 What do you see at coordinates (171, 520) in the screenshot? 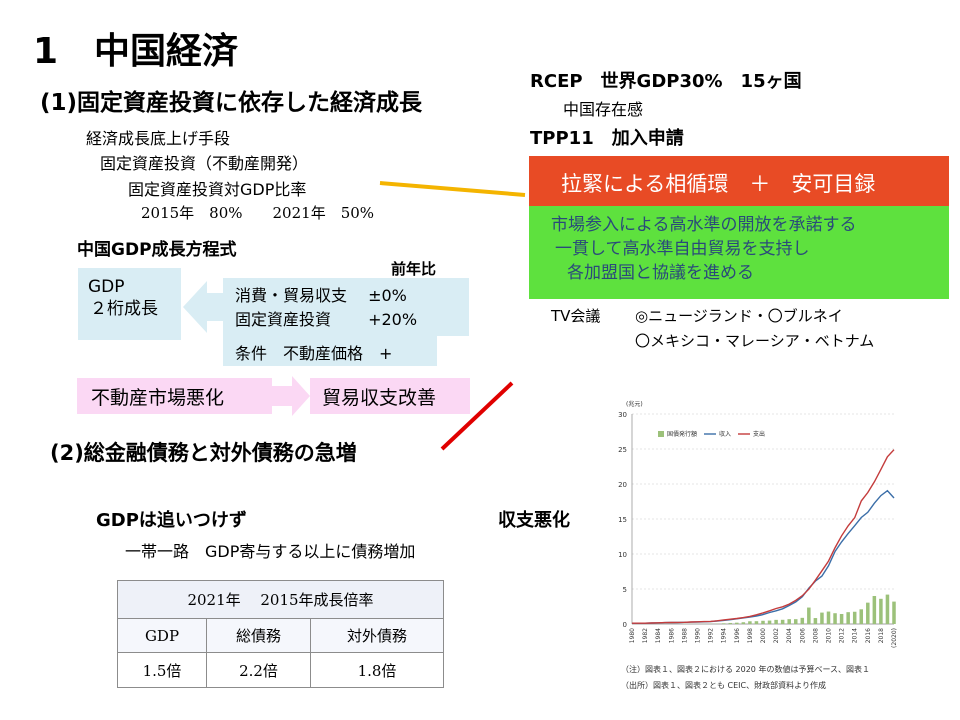
I see `gdp-lag-text: GDPは追いつけず` at bounding box center [171, 520].